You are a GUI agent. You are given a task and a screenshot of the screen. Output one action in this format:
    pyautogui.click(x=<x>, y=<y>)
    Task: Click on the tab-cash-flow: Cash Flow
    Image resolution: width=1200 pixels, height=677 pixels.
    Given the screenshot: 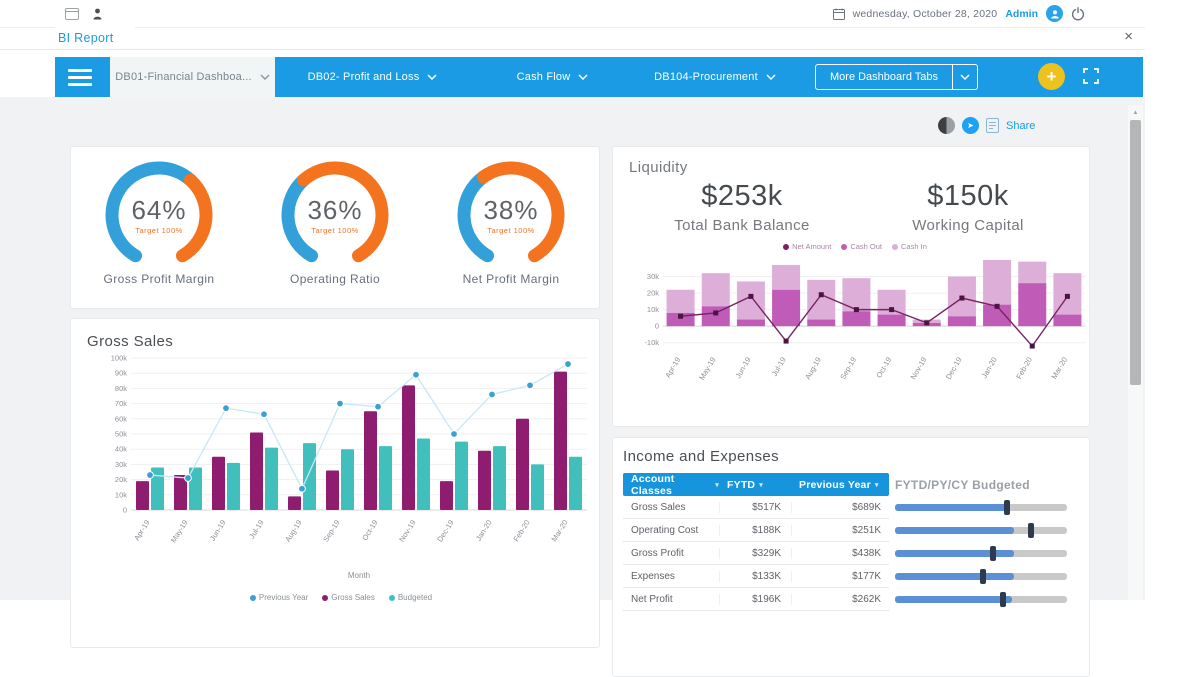 What is the action you would take?
    pyautogui.click(x=552, y=77)
    